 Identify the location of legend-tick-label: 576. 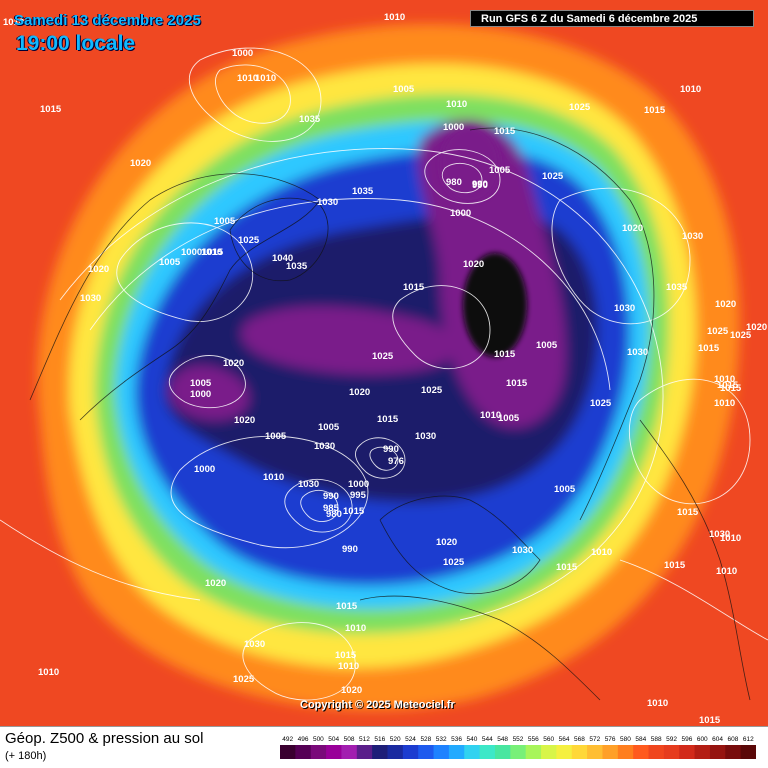
(610, 739).